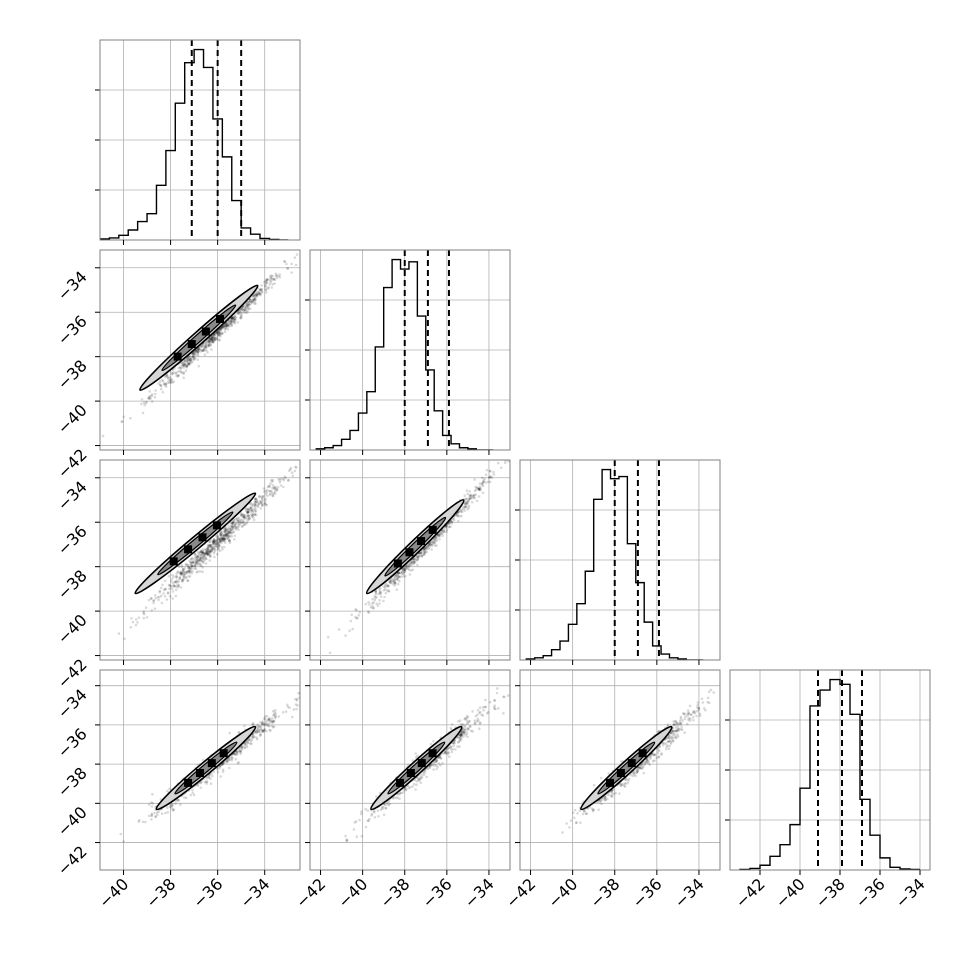 This screenshot has height=970, width=970. Describe the element at coordinates (113, 892) in the screenshot. I see `x-tick-label: −40` at that location.